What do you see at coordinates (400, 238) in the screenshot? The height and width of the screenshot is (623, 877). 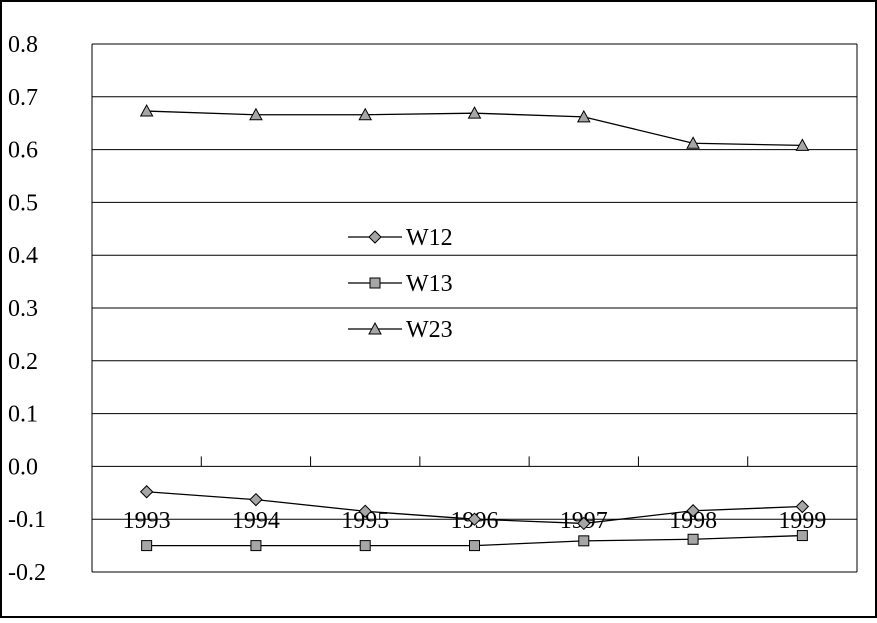 I see `legend-item-w12: W12` at bounding box center [400, 238].